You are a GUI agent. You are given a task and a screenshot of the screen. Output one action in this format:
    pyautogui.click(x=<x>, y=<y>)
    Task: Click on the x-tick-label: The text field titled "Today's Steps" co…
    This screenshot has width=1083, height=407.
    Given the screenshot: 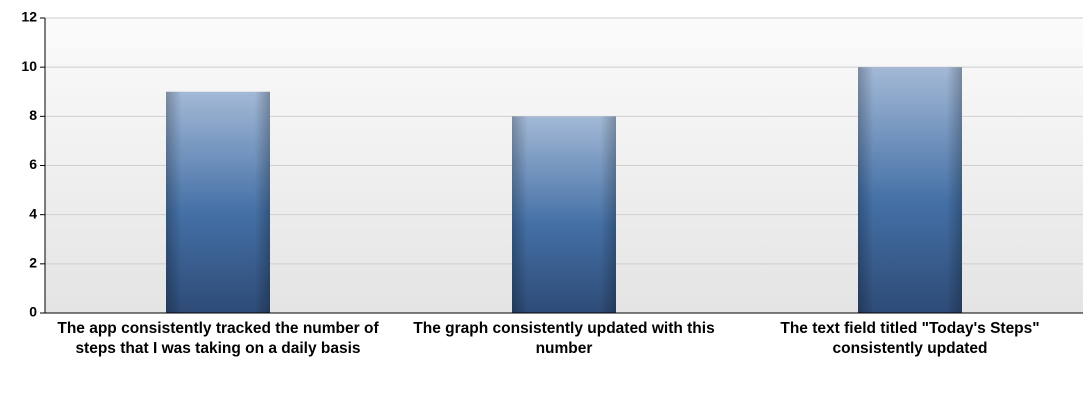 What is the action you would take?
    pyautogui.click(x=910, y=338)
    